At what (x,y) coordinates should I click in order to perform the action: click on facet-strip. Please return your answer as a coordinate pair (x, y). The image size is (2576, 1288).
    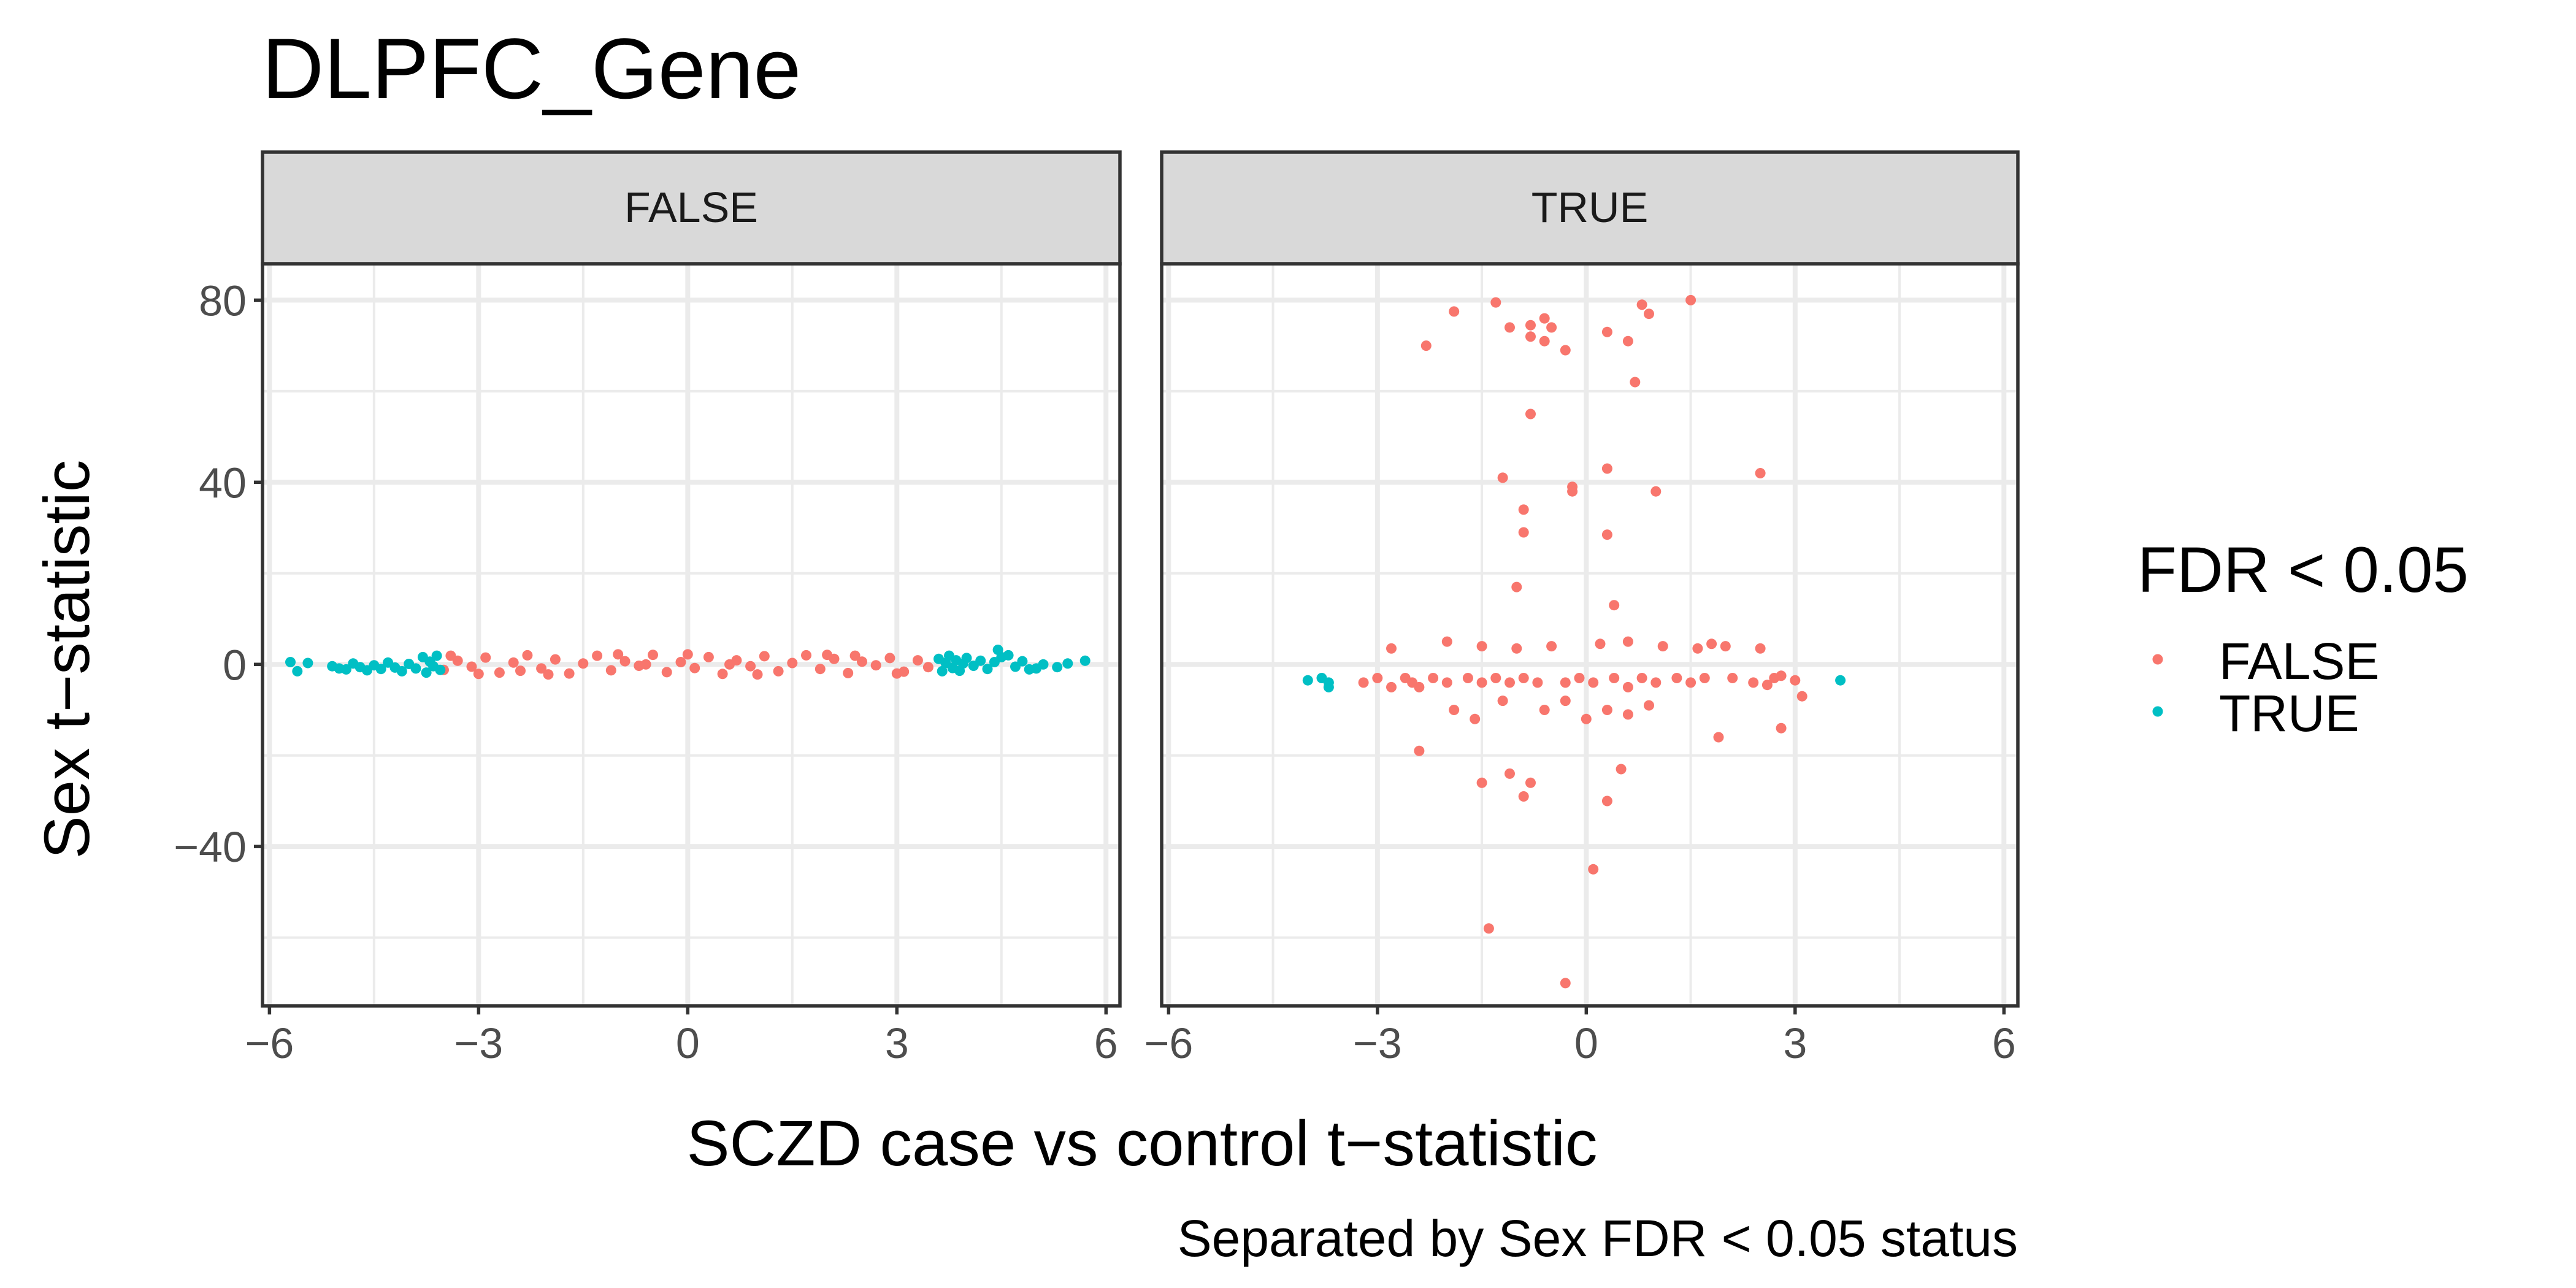
    Looking at the image, I should click on (1590, 208).